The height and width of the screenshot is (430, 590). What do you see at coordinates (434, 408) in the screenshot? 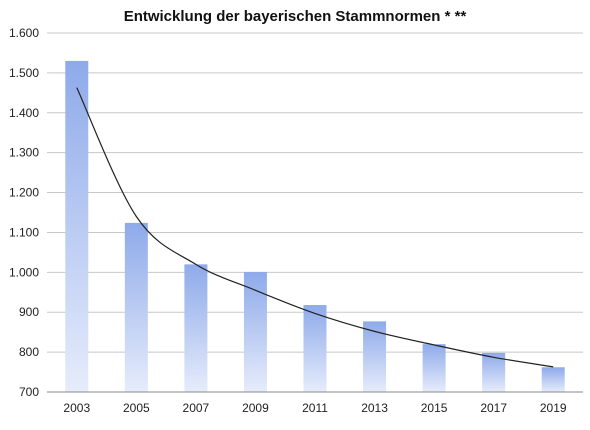
I see `x-tick-label: 2015` at bounding box center [434, 408].